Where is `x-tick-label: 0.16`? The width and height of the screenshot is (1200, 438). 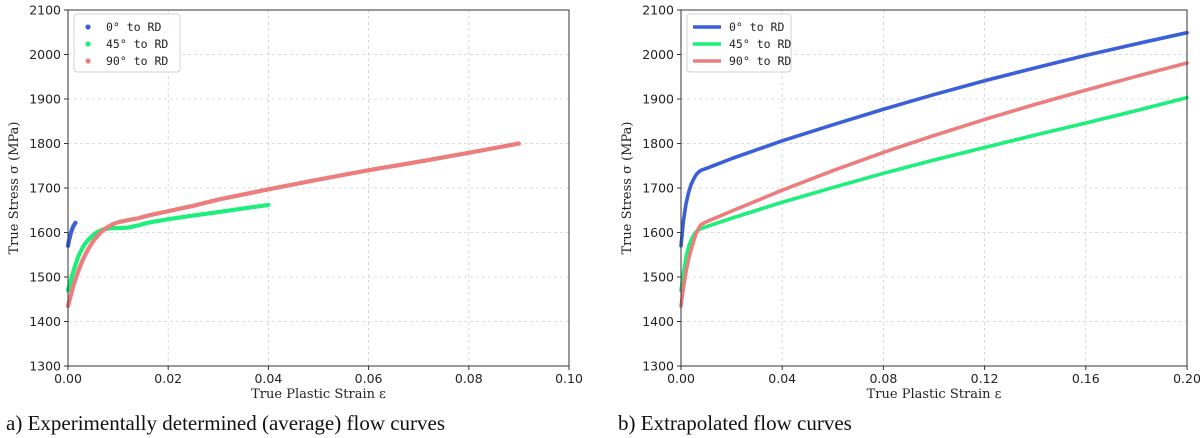 x-tick-label: 0.16 is located at coordinates (1086, 378).